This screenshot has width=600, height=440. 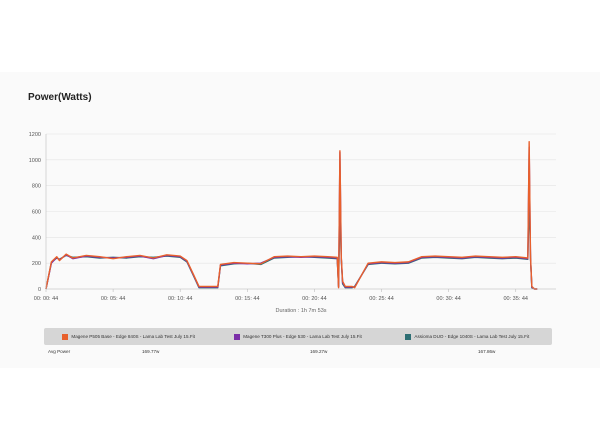 I want to click on chart-title: Power(Watts), so click(x=60, y=97).